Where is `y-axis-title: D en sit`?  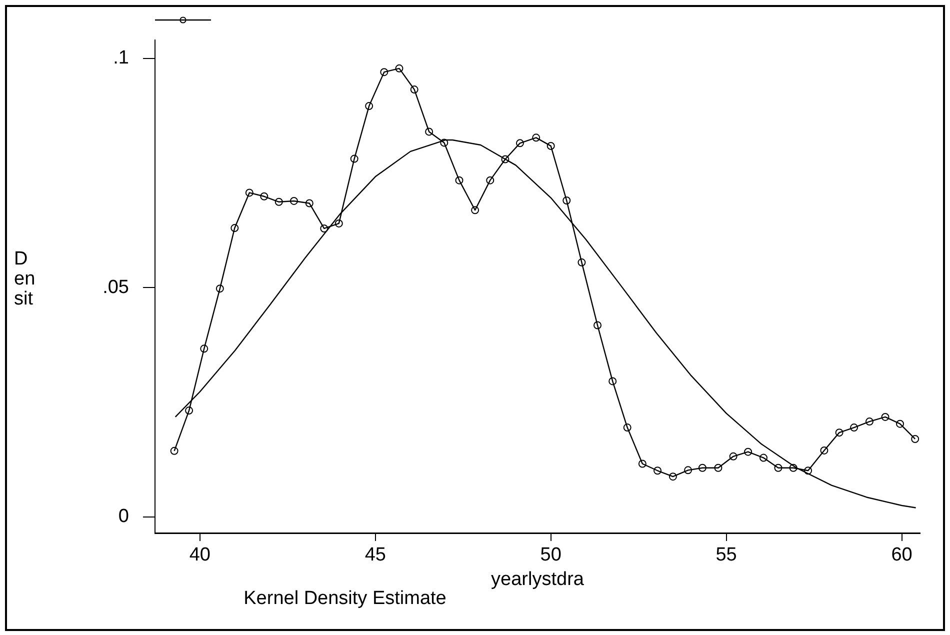
y-axis-title: D en sit is located at coordinates (25, 279).